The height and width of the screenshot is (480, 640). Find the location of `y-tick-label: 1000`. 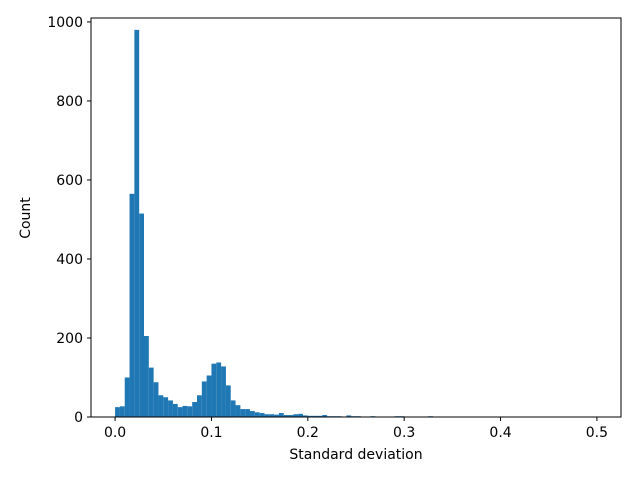

y-tick-label: 1000 is located at coordinates (65, 23).